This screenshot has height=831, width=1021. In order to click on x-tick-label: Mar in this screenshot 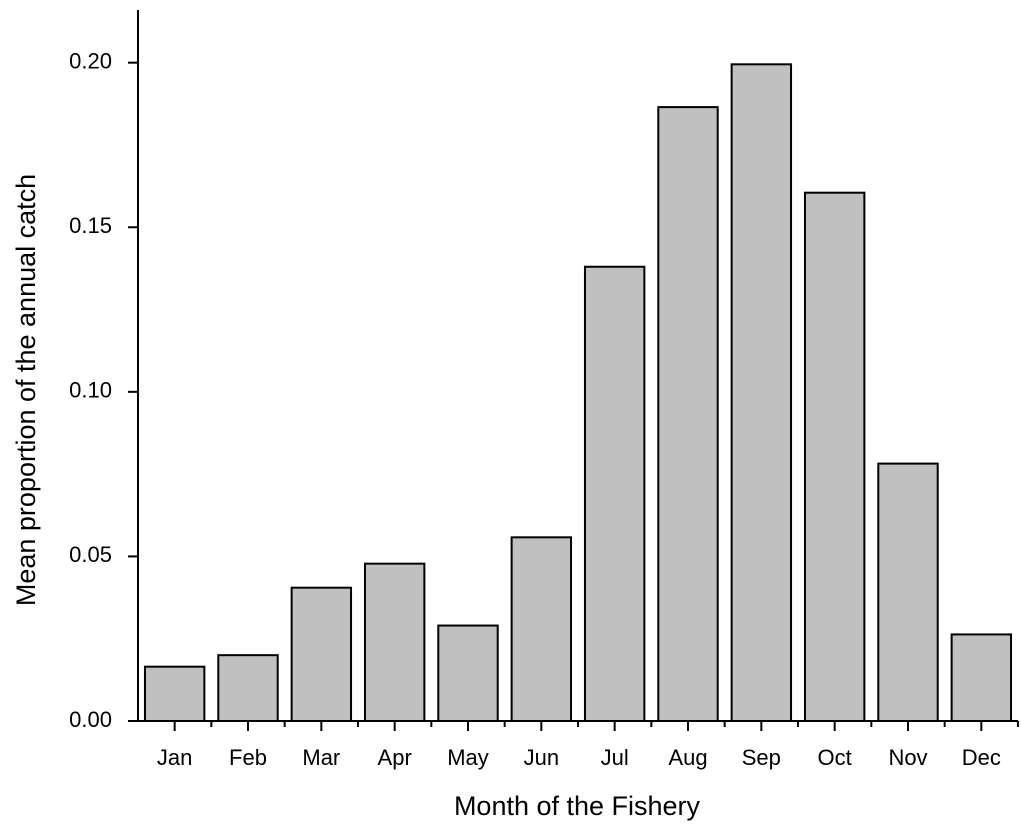, I will do `click(321, 757)`.